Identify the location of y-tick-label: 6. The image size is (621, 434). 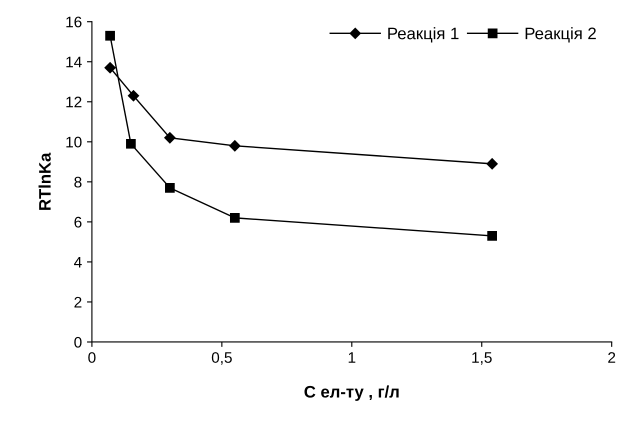
(78, 222).